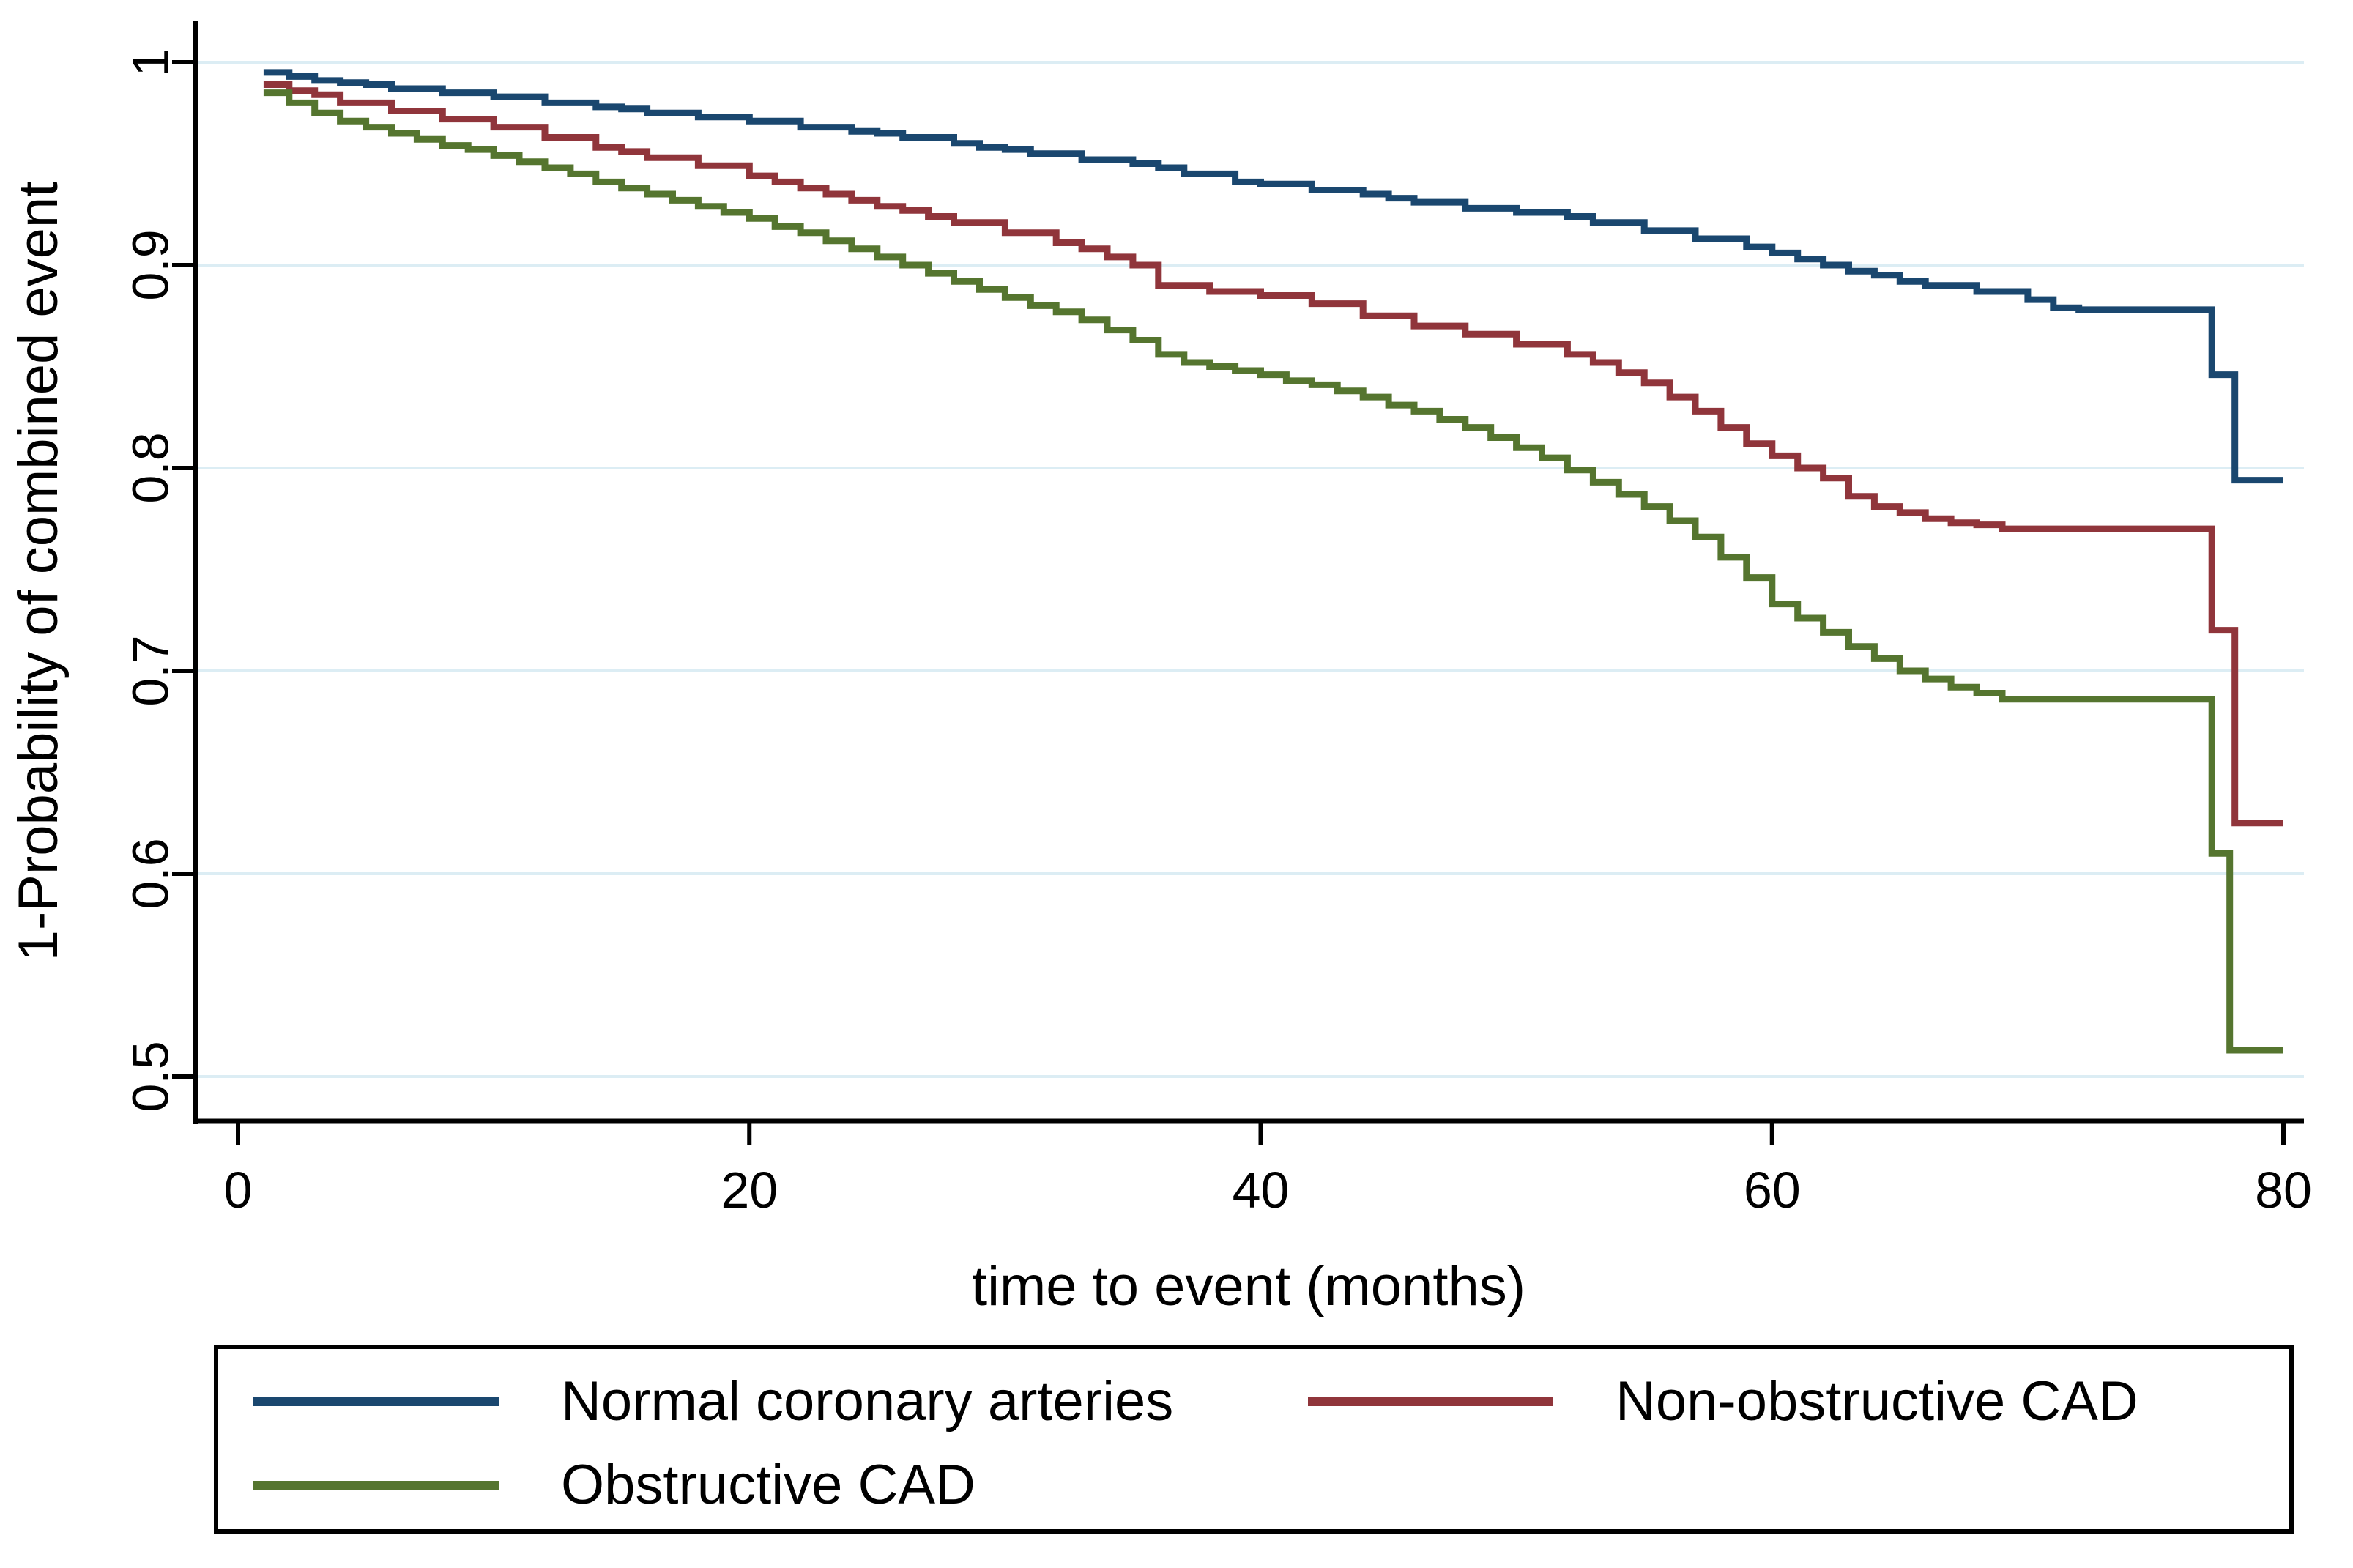 The image size is (2353, 1568). What do you see at coordinates (151, 1076) in the screenshot?
I see `y-tick-label-0.5: 0.5` at bounding box center [151, 1076].